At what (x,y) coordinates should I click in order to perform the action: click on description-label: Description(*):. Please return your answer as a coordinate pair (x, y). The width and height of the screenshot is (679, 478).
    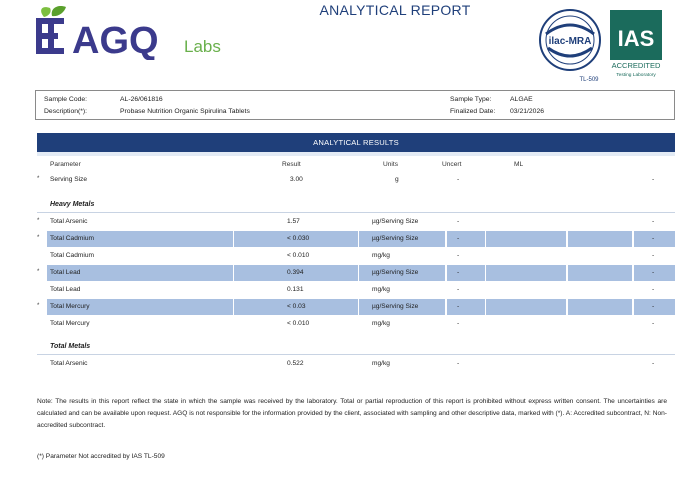
    Looking at the image, I should click on (66, 111).